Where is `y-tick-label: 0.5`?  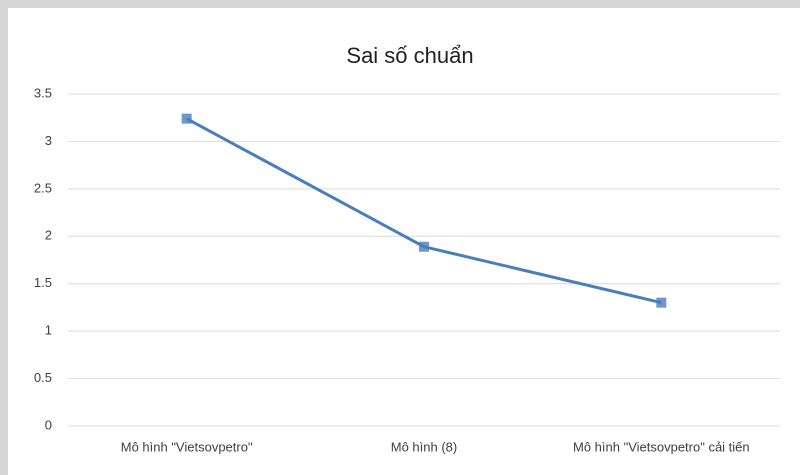
y-tick-label: 0.5 is located at coordinates (43, 377).